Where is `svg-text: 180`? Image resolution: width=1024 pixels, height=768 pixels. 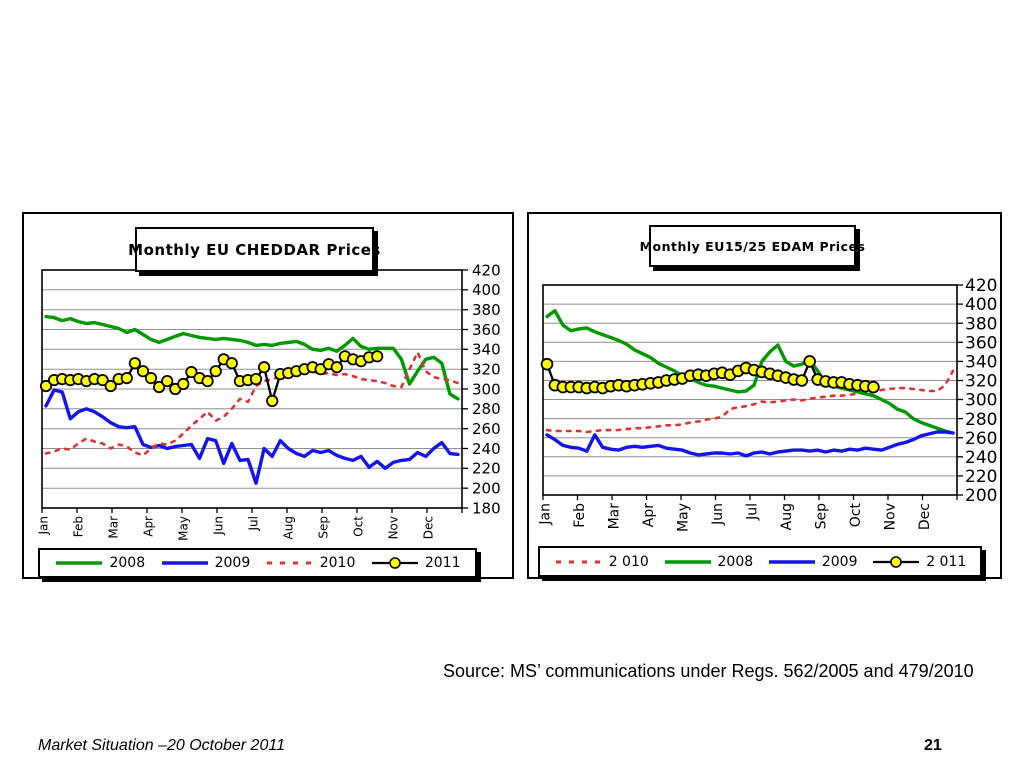
svg-text: 180 is located at coordinates (486, 508).